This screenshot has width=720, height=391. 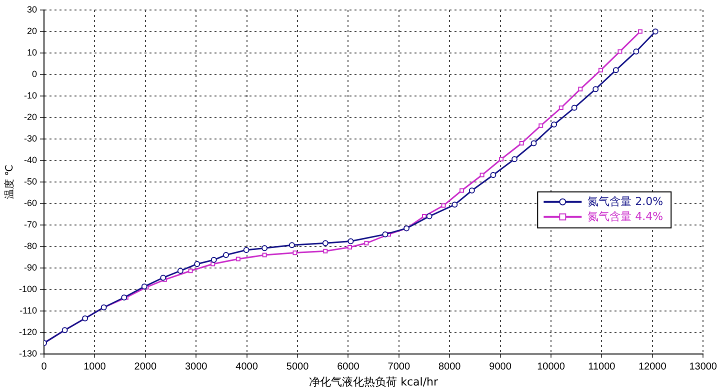 What do you see at coordinates (44, 367) in the screenshot?
I see `x-tick-label: 0` at bounding box center [44, 367].